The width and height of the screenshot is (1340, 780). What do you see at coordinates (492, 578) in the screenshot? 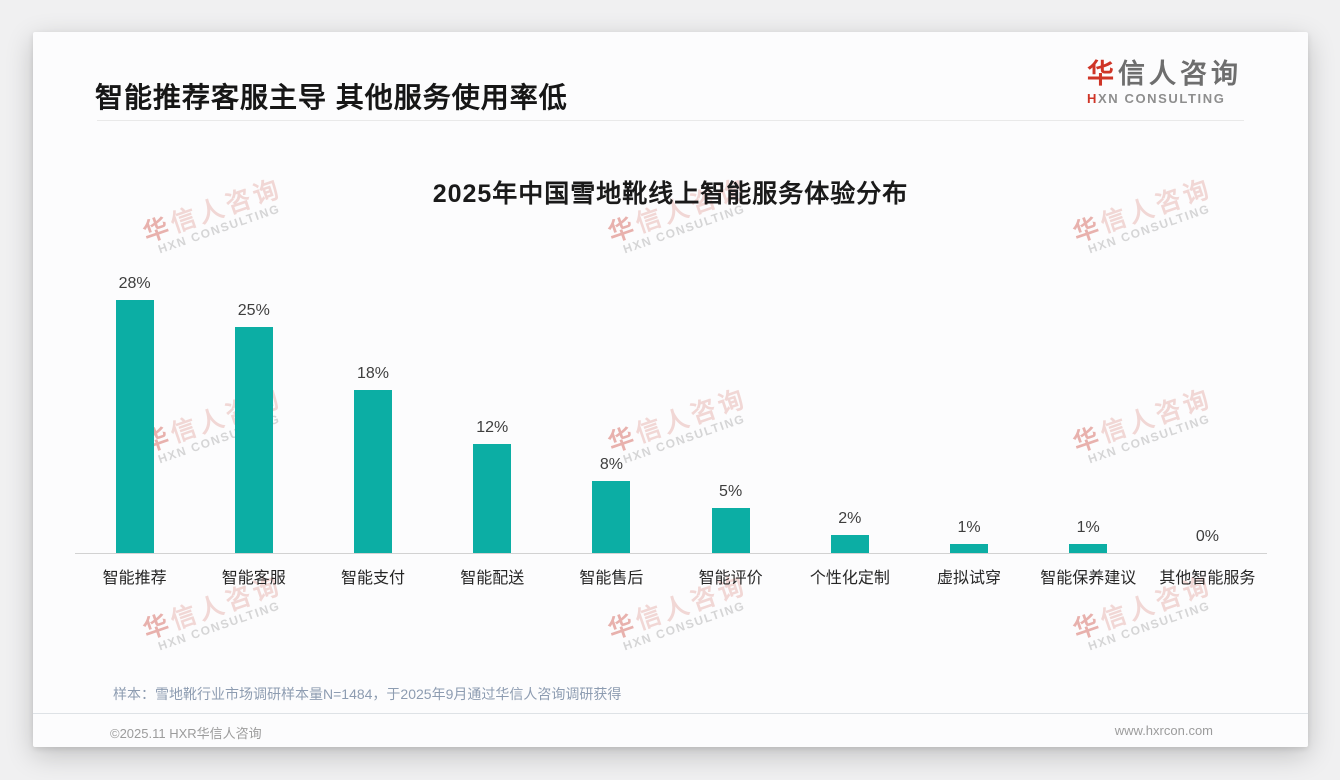
I see `category-label: 智能配送` at bounding box center [492, 578].